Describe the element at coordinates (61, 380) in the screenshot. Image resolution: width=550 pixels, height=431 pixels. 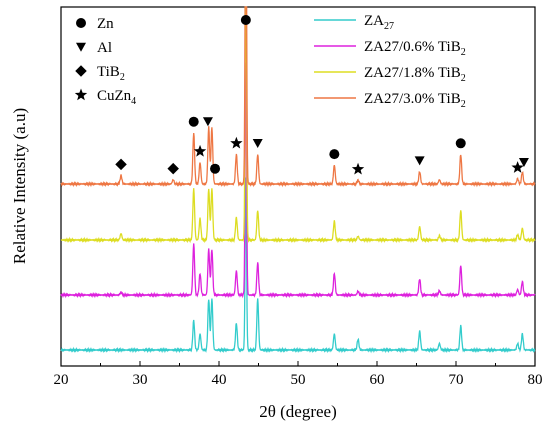
I see `x-tick-label: 20` at that location.